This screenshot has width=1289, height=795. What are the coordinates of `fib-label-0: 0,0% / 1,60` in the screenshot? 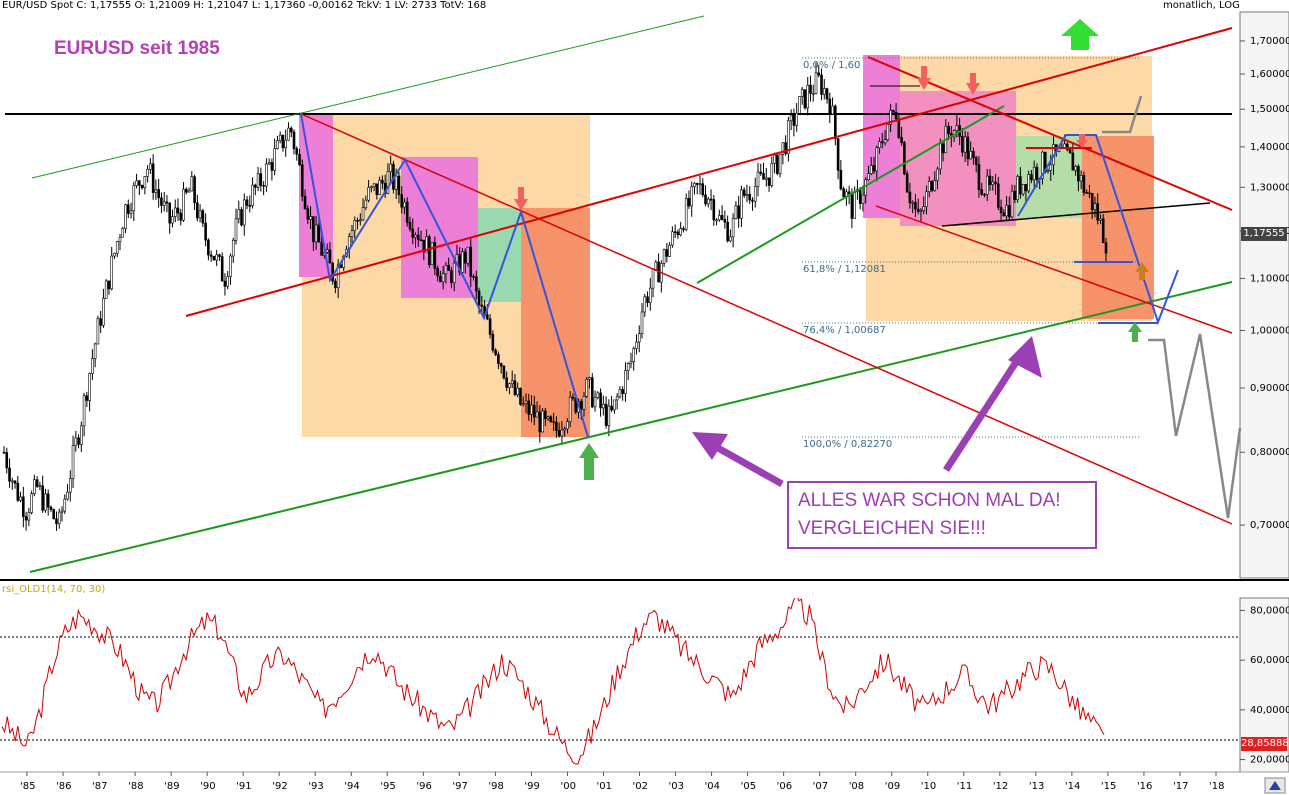 It's located at (832, 65).